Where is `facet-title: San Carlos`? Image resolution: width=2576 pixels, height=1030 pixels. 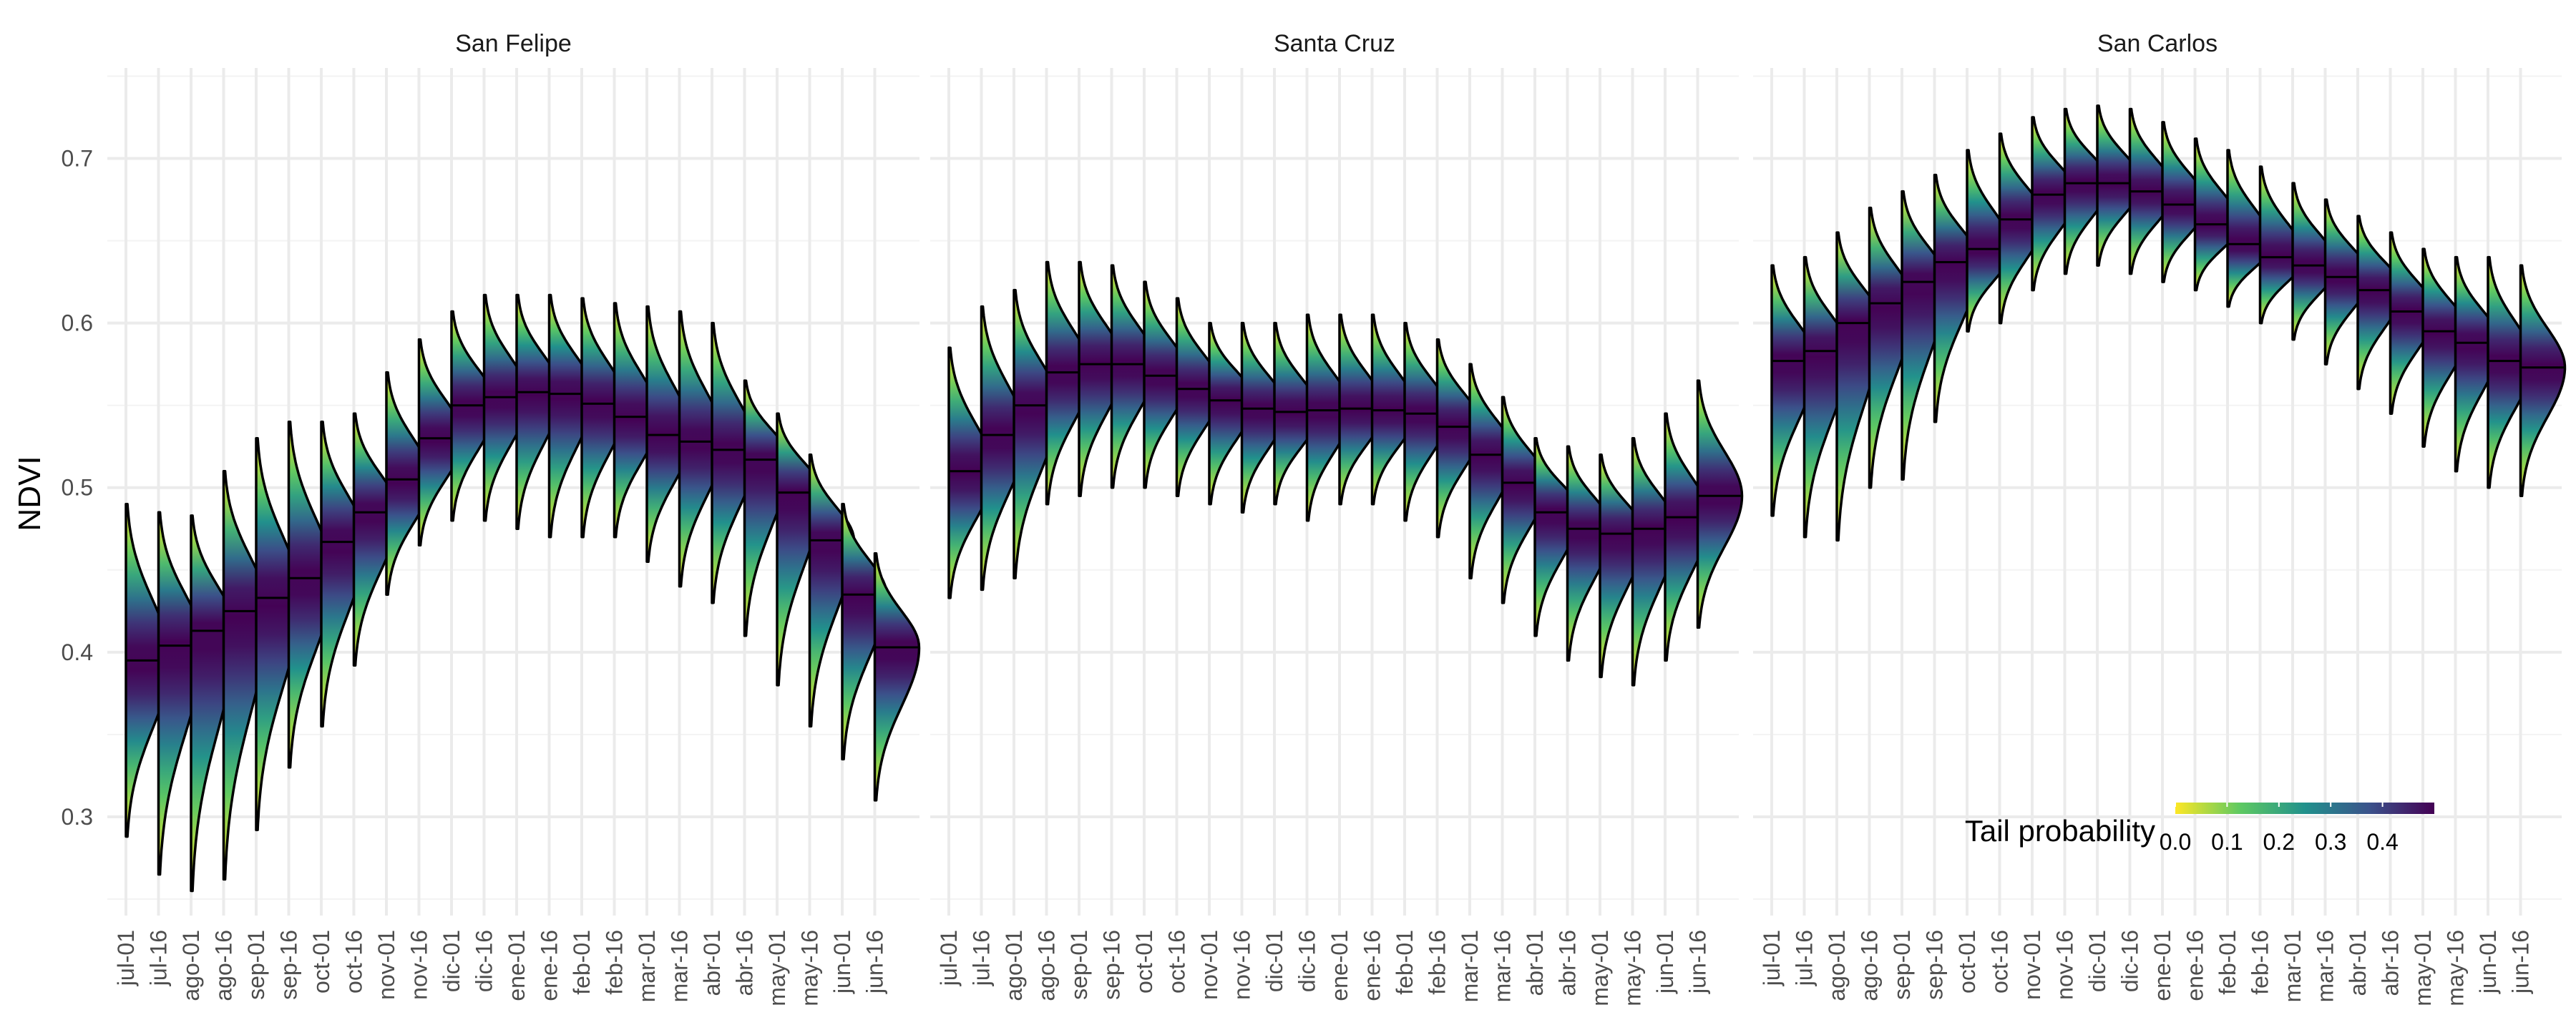 facet-title: San Carlos is located at coordinates (2157, 44).